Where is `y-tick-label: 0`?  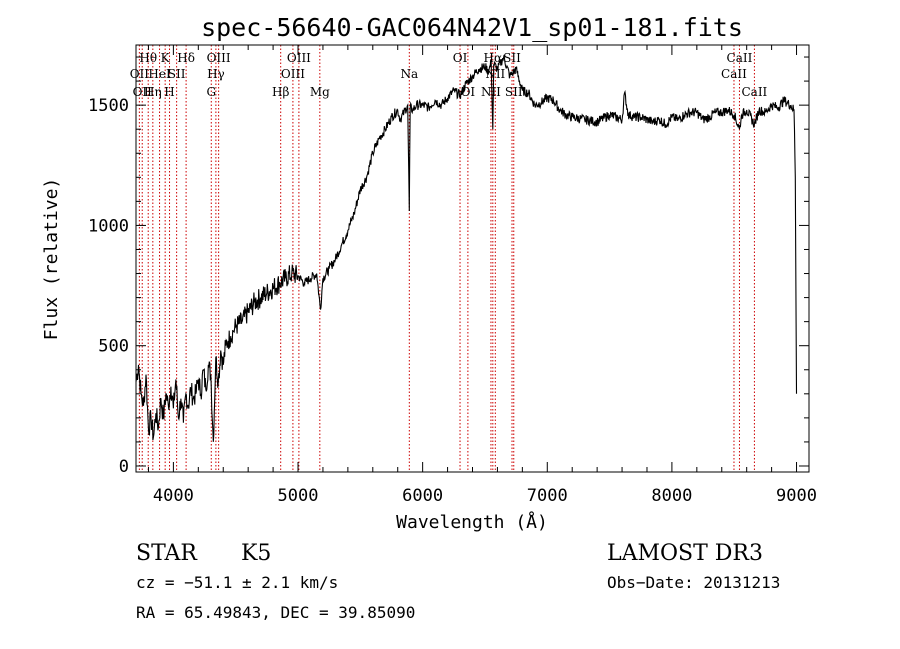
y-tick-label: 0 is located at coordinates (124, 467).